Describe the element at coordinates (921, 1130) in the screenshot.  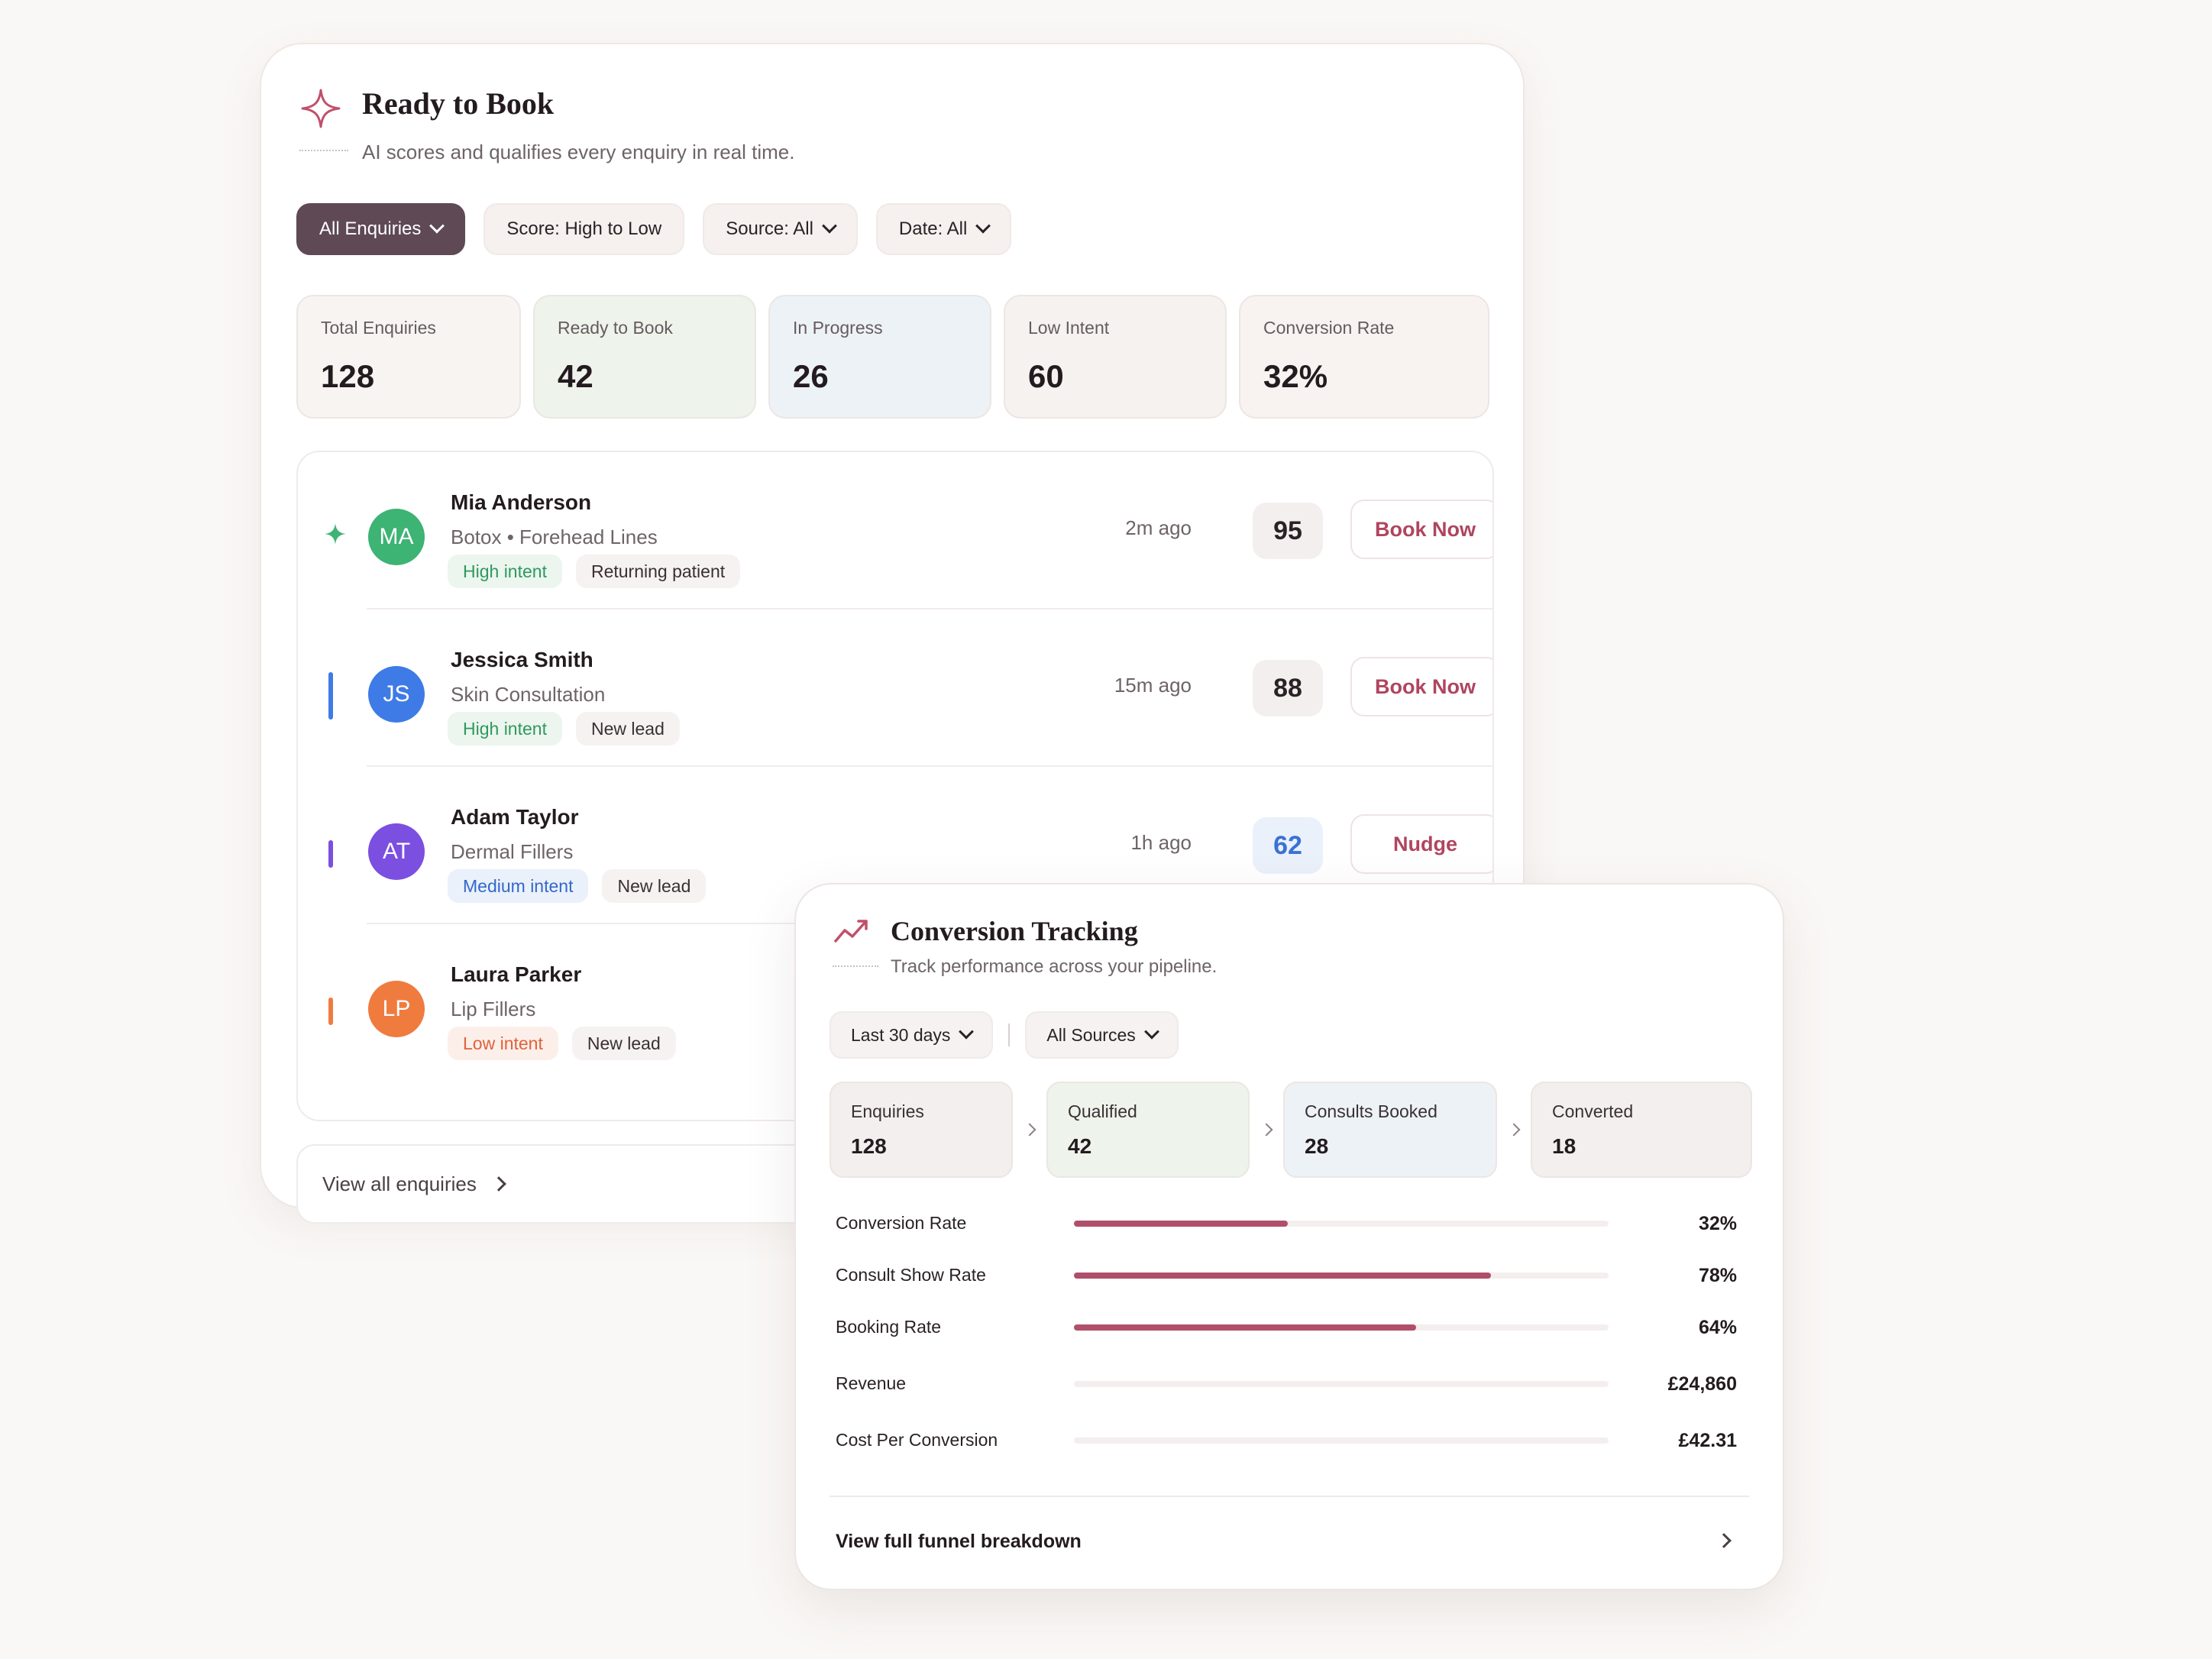
I see `funnel-stage-enquiries: Enquiries 128` at that location.